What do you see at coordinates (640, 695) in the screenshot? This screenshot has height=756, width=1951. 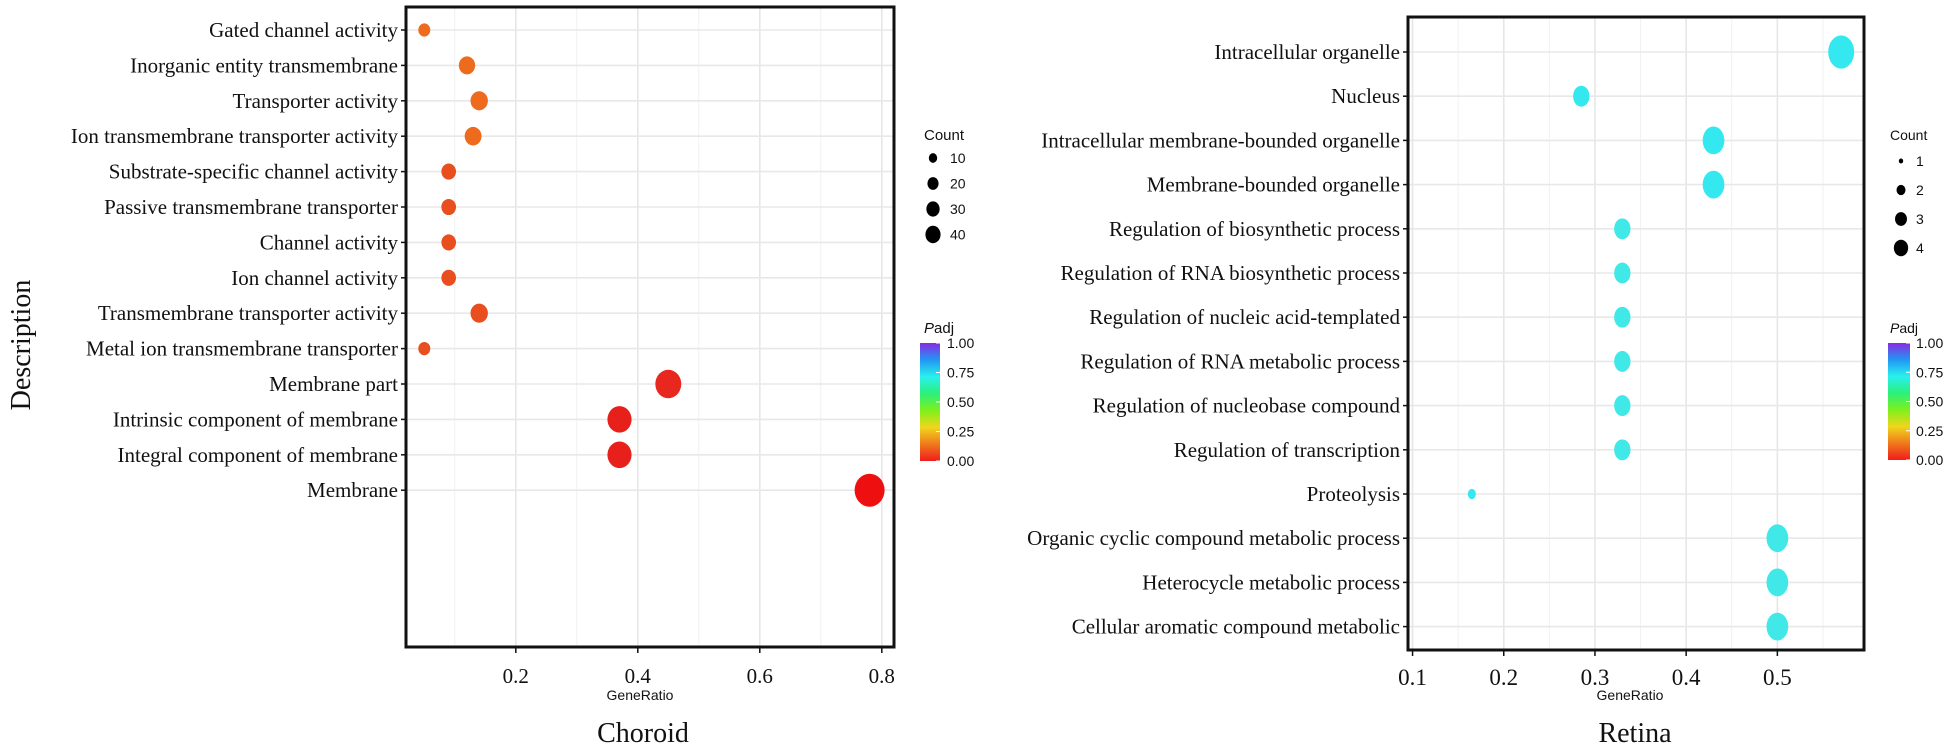 I see `choroid-x-axis-title: GeneRatio` at bounding box center [640, 695].